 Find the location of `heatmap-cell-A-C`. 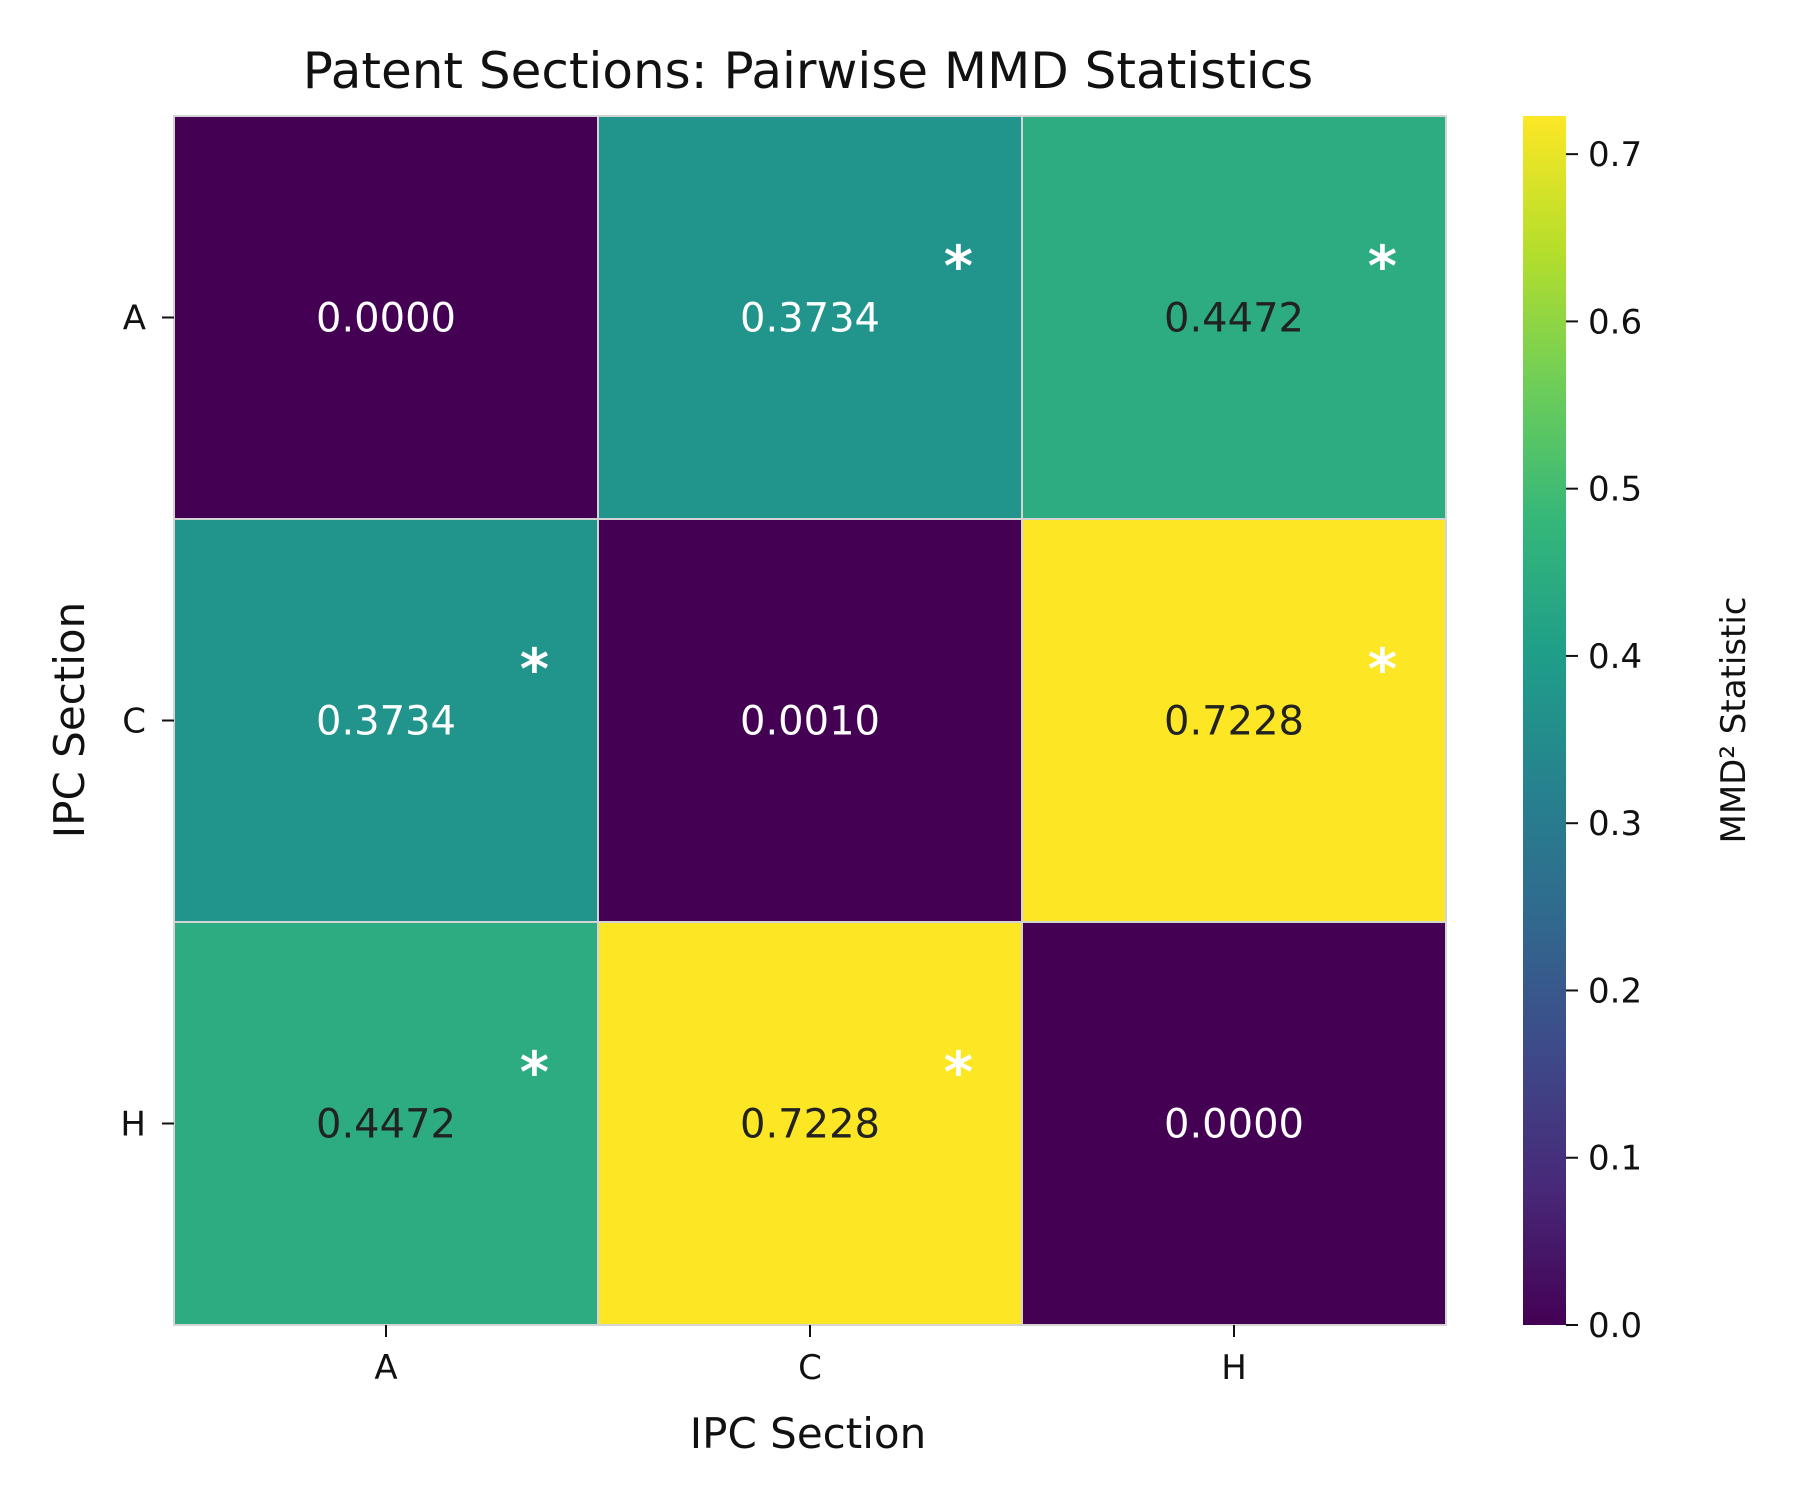

heatmap-cell-A-C is located at coordinates (810, 317).